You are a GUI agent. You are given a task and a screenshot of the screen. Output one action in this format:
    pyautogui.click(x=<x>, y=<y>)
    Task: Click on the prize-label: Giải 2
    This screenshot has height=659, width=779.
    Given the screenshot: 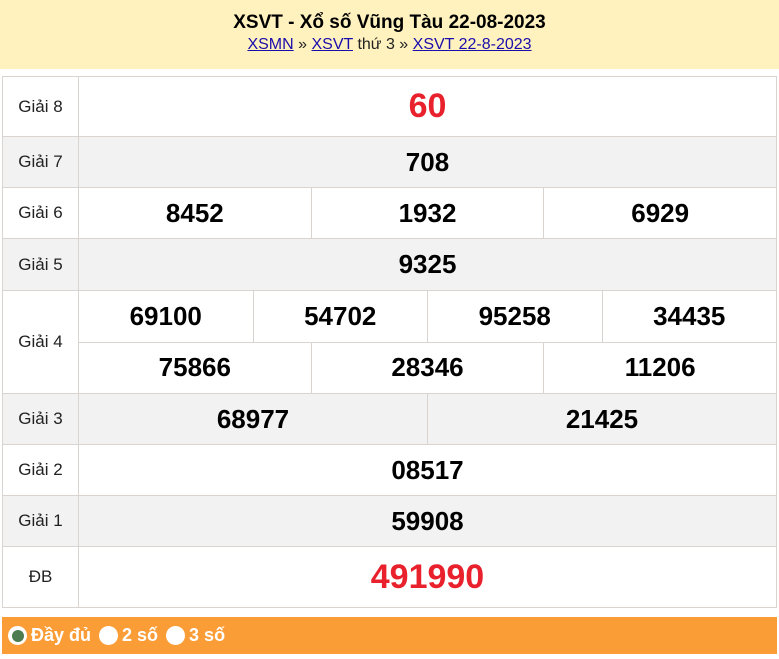 What is the action you would take?
    pyautogui.click(x=41, y=470)
    